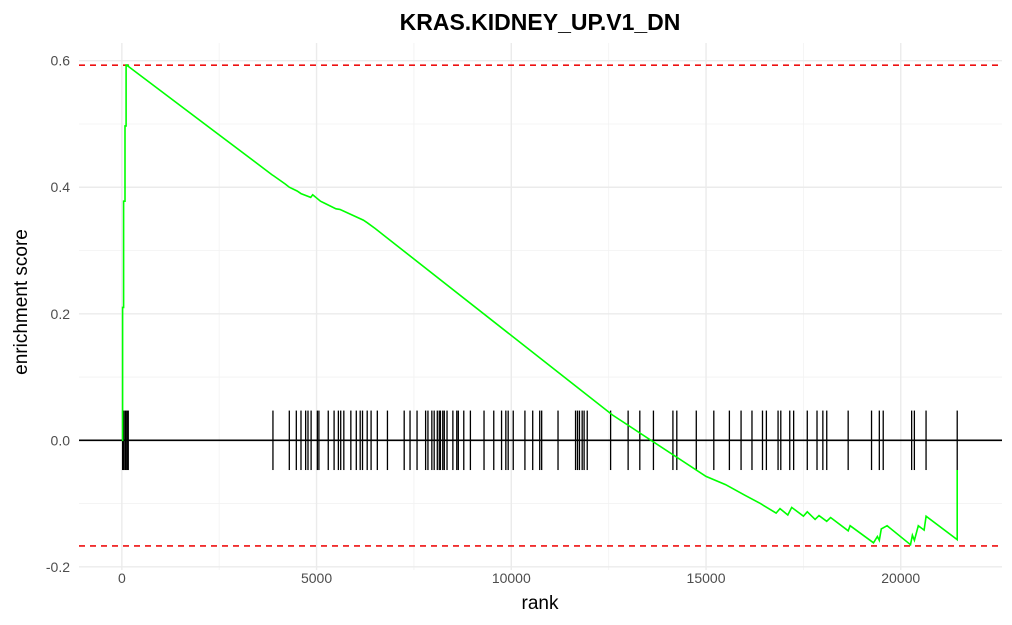  I want to click on x-tick-labels: 0 5000 10000 15000 20000, so click(519, 578).